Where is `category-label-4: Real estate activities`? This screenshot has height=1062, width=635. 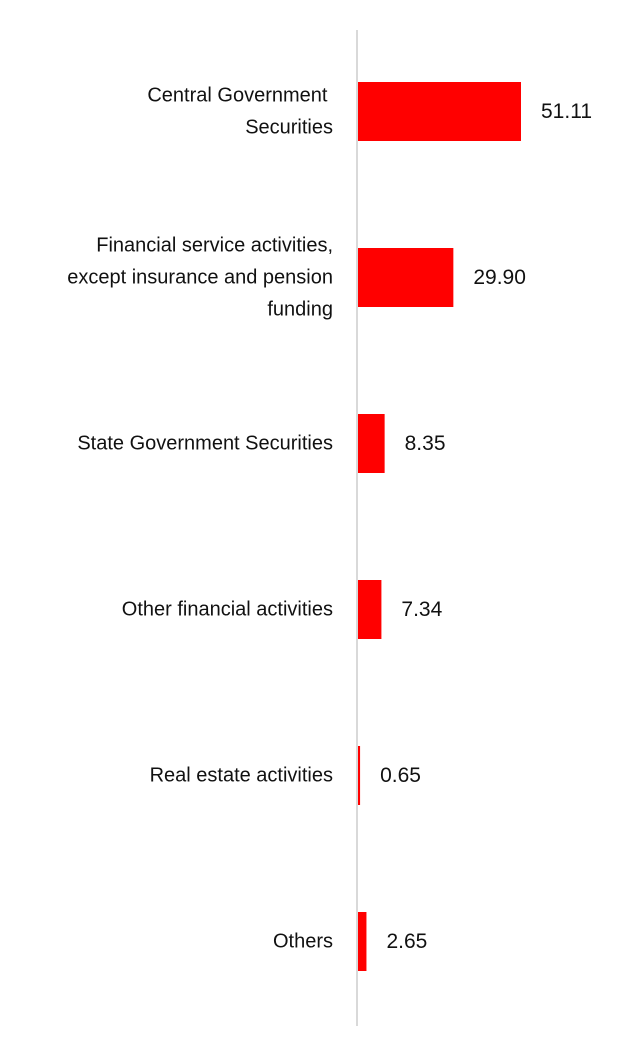
category-label-4: Real estate activities is located at coordinates (241, 776).